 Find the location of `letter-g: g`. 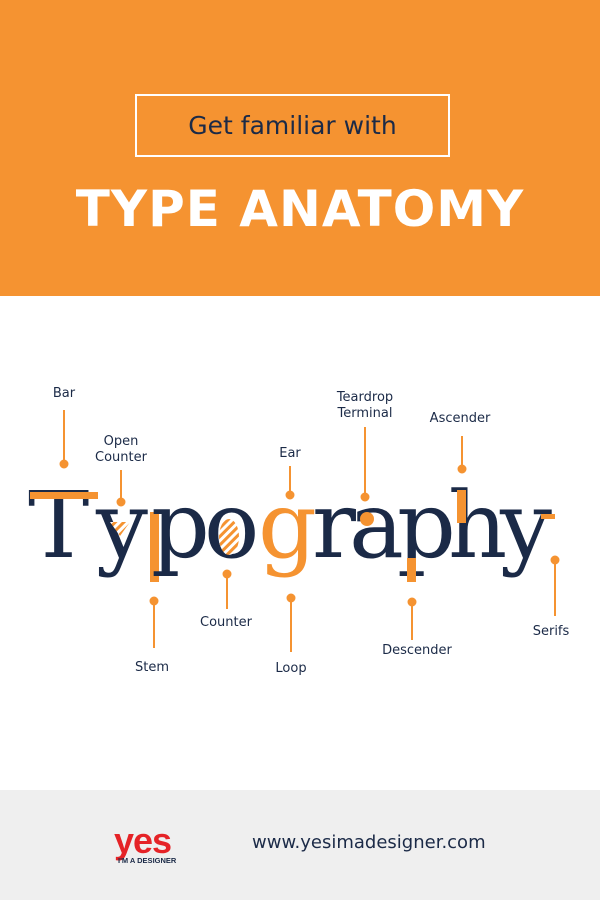

letter-g: g is located at coordinates (287, 525).